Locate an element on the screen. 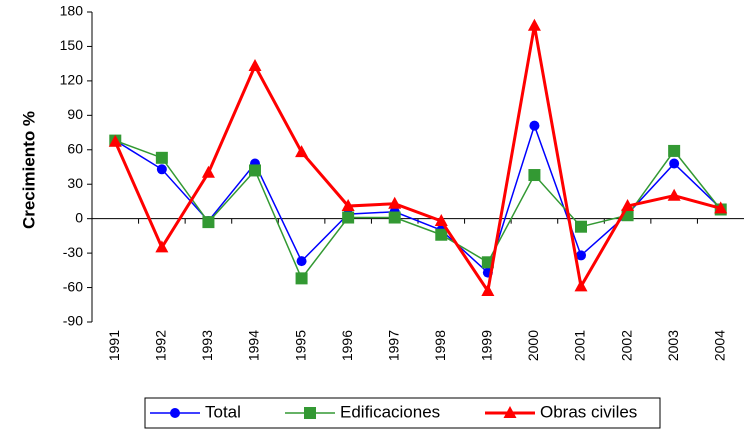 The height and width of the screenshot is (431, 746). x-tick-label: 1999 is located at coordinates (487, 345).